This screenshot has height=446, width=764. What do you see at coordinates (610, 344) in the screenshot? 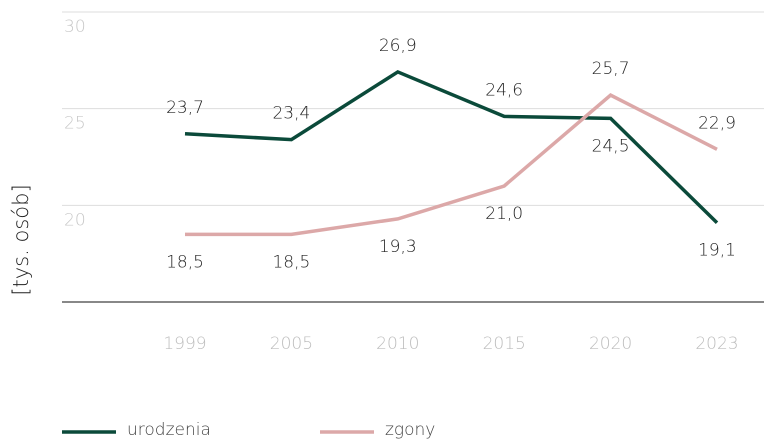
I see `x-tick-label: 2020` at bounding box center [610, 344].